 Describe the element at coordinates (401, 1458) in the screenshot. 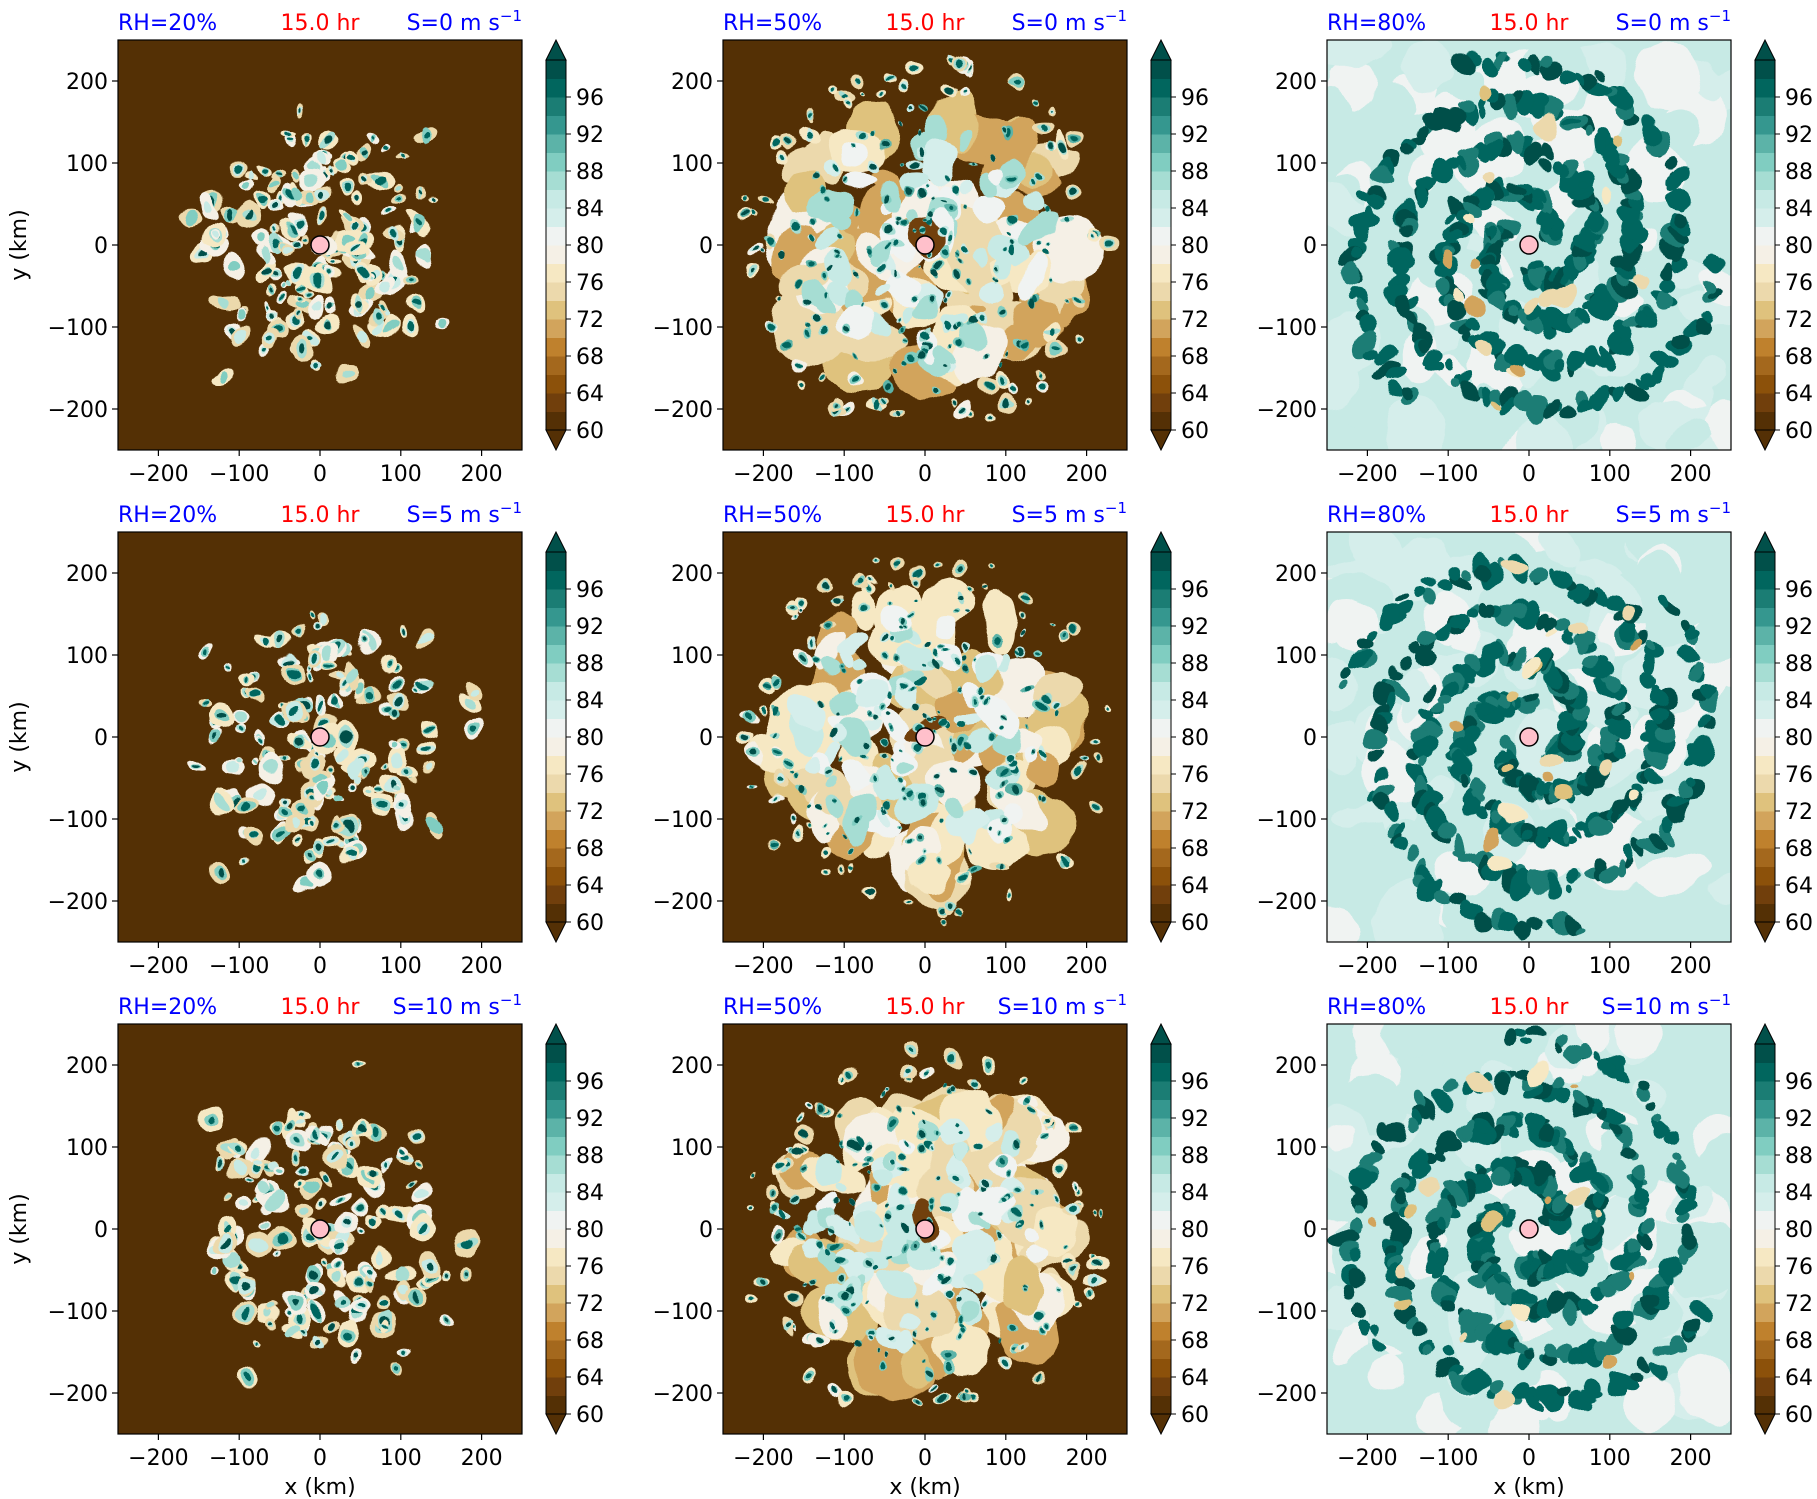

I see `x-tick-label: 100` at that location.